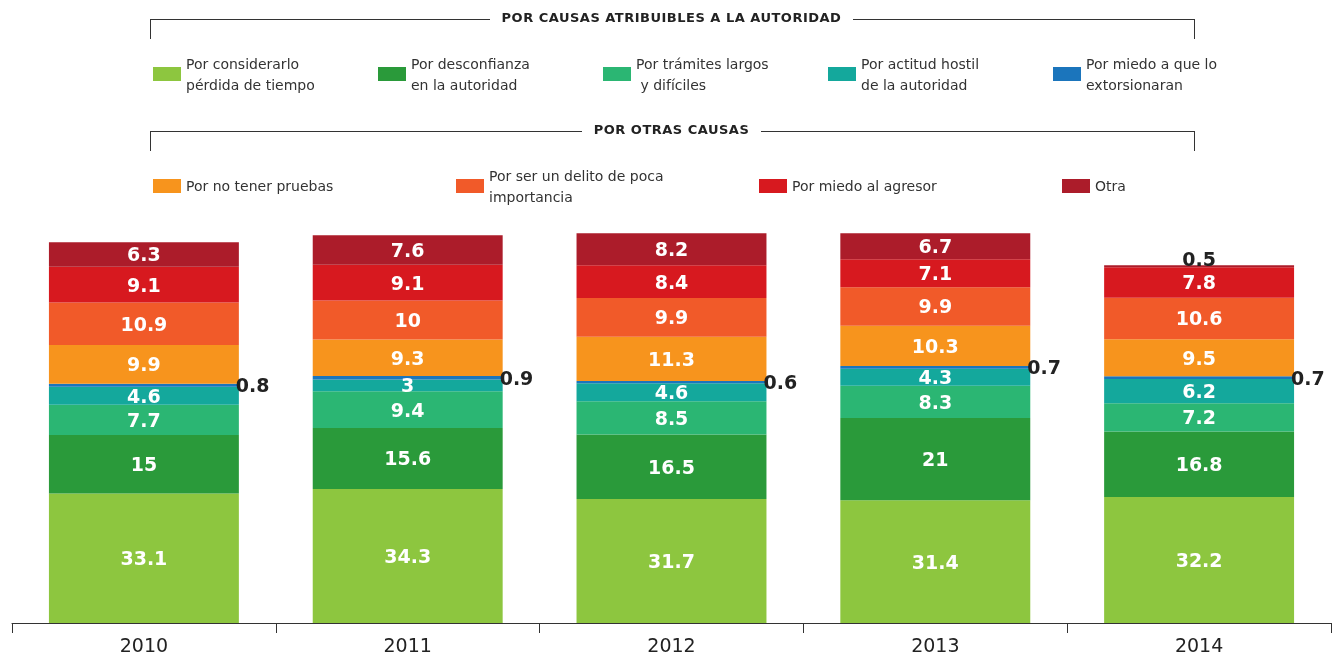  I want to click on data-label: 33.1, so click(144, 558).